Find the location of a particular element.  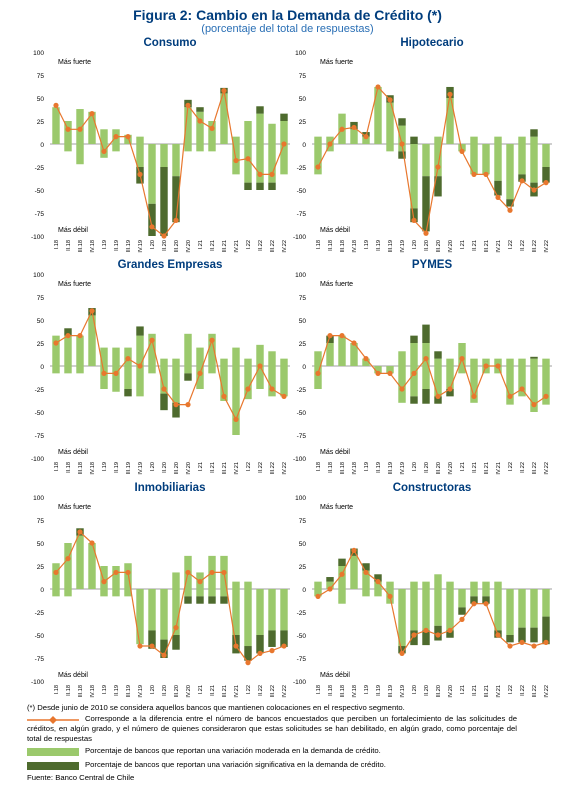

source: Fuente: Banco Central de Chile is located at coordinates (81, 777).